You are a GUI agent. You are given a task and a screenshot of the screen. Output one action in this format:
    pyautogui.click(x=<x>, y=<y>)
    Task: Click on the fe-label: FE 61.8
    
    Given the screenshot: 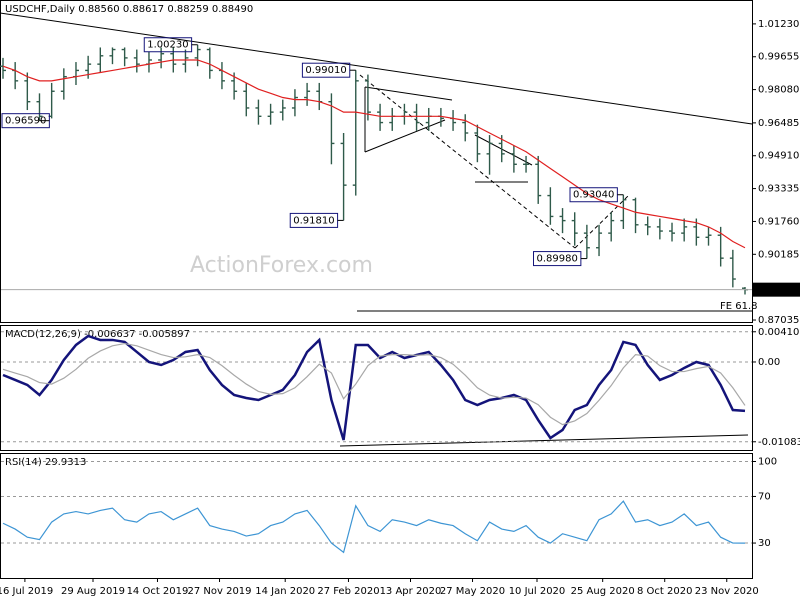 What is the action you would take?
    pyautogui.click(x=739, y=306)
    